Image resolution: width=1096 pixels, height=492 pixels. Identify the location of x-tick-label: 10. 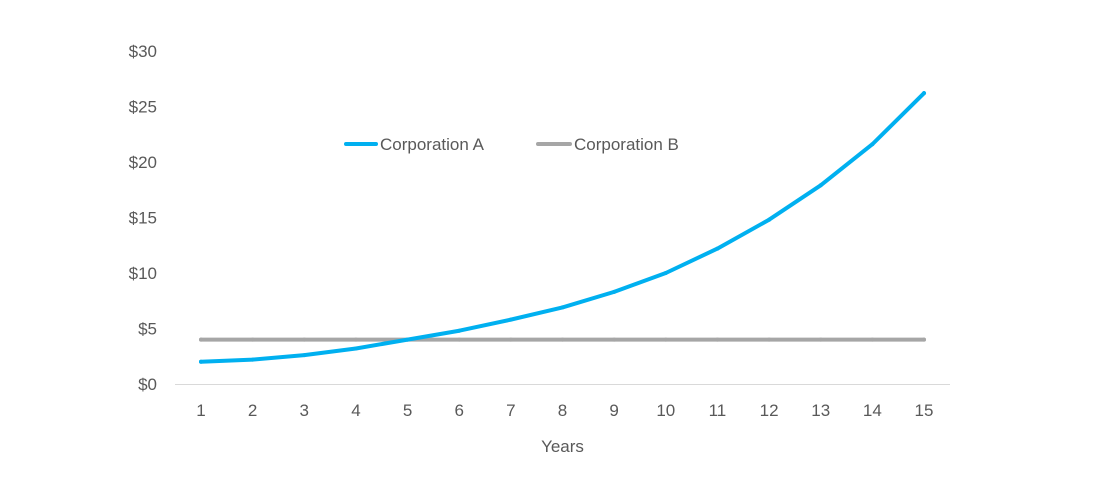
(665, 410).